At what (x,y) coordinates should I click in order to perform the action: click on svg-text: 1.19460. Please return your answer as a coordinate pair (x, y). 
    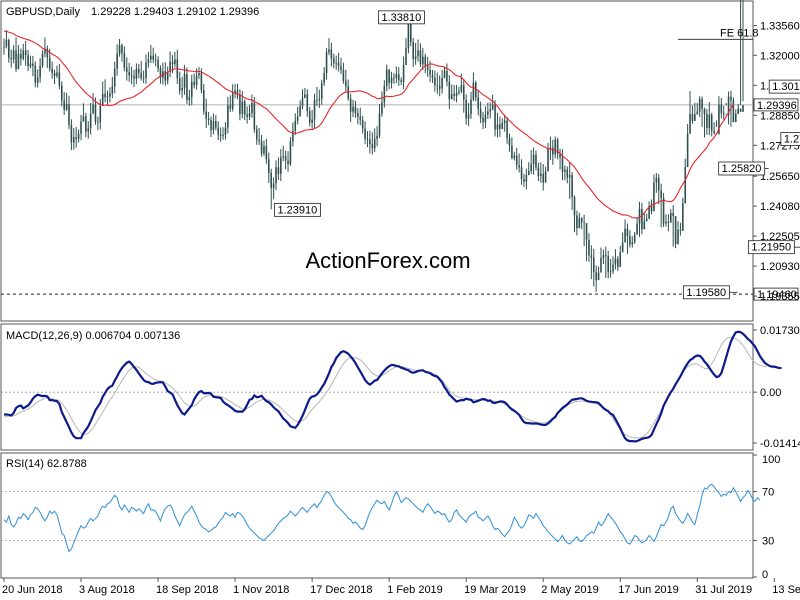
    Looking at the image, I should click on (777, 295).